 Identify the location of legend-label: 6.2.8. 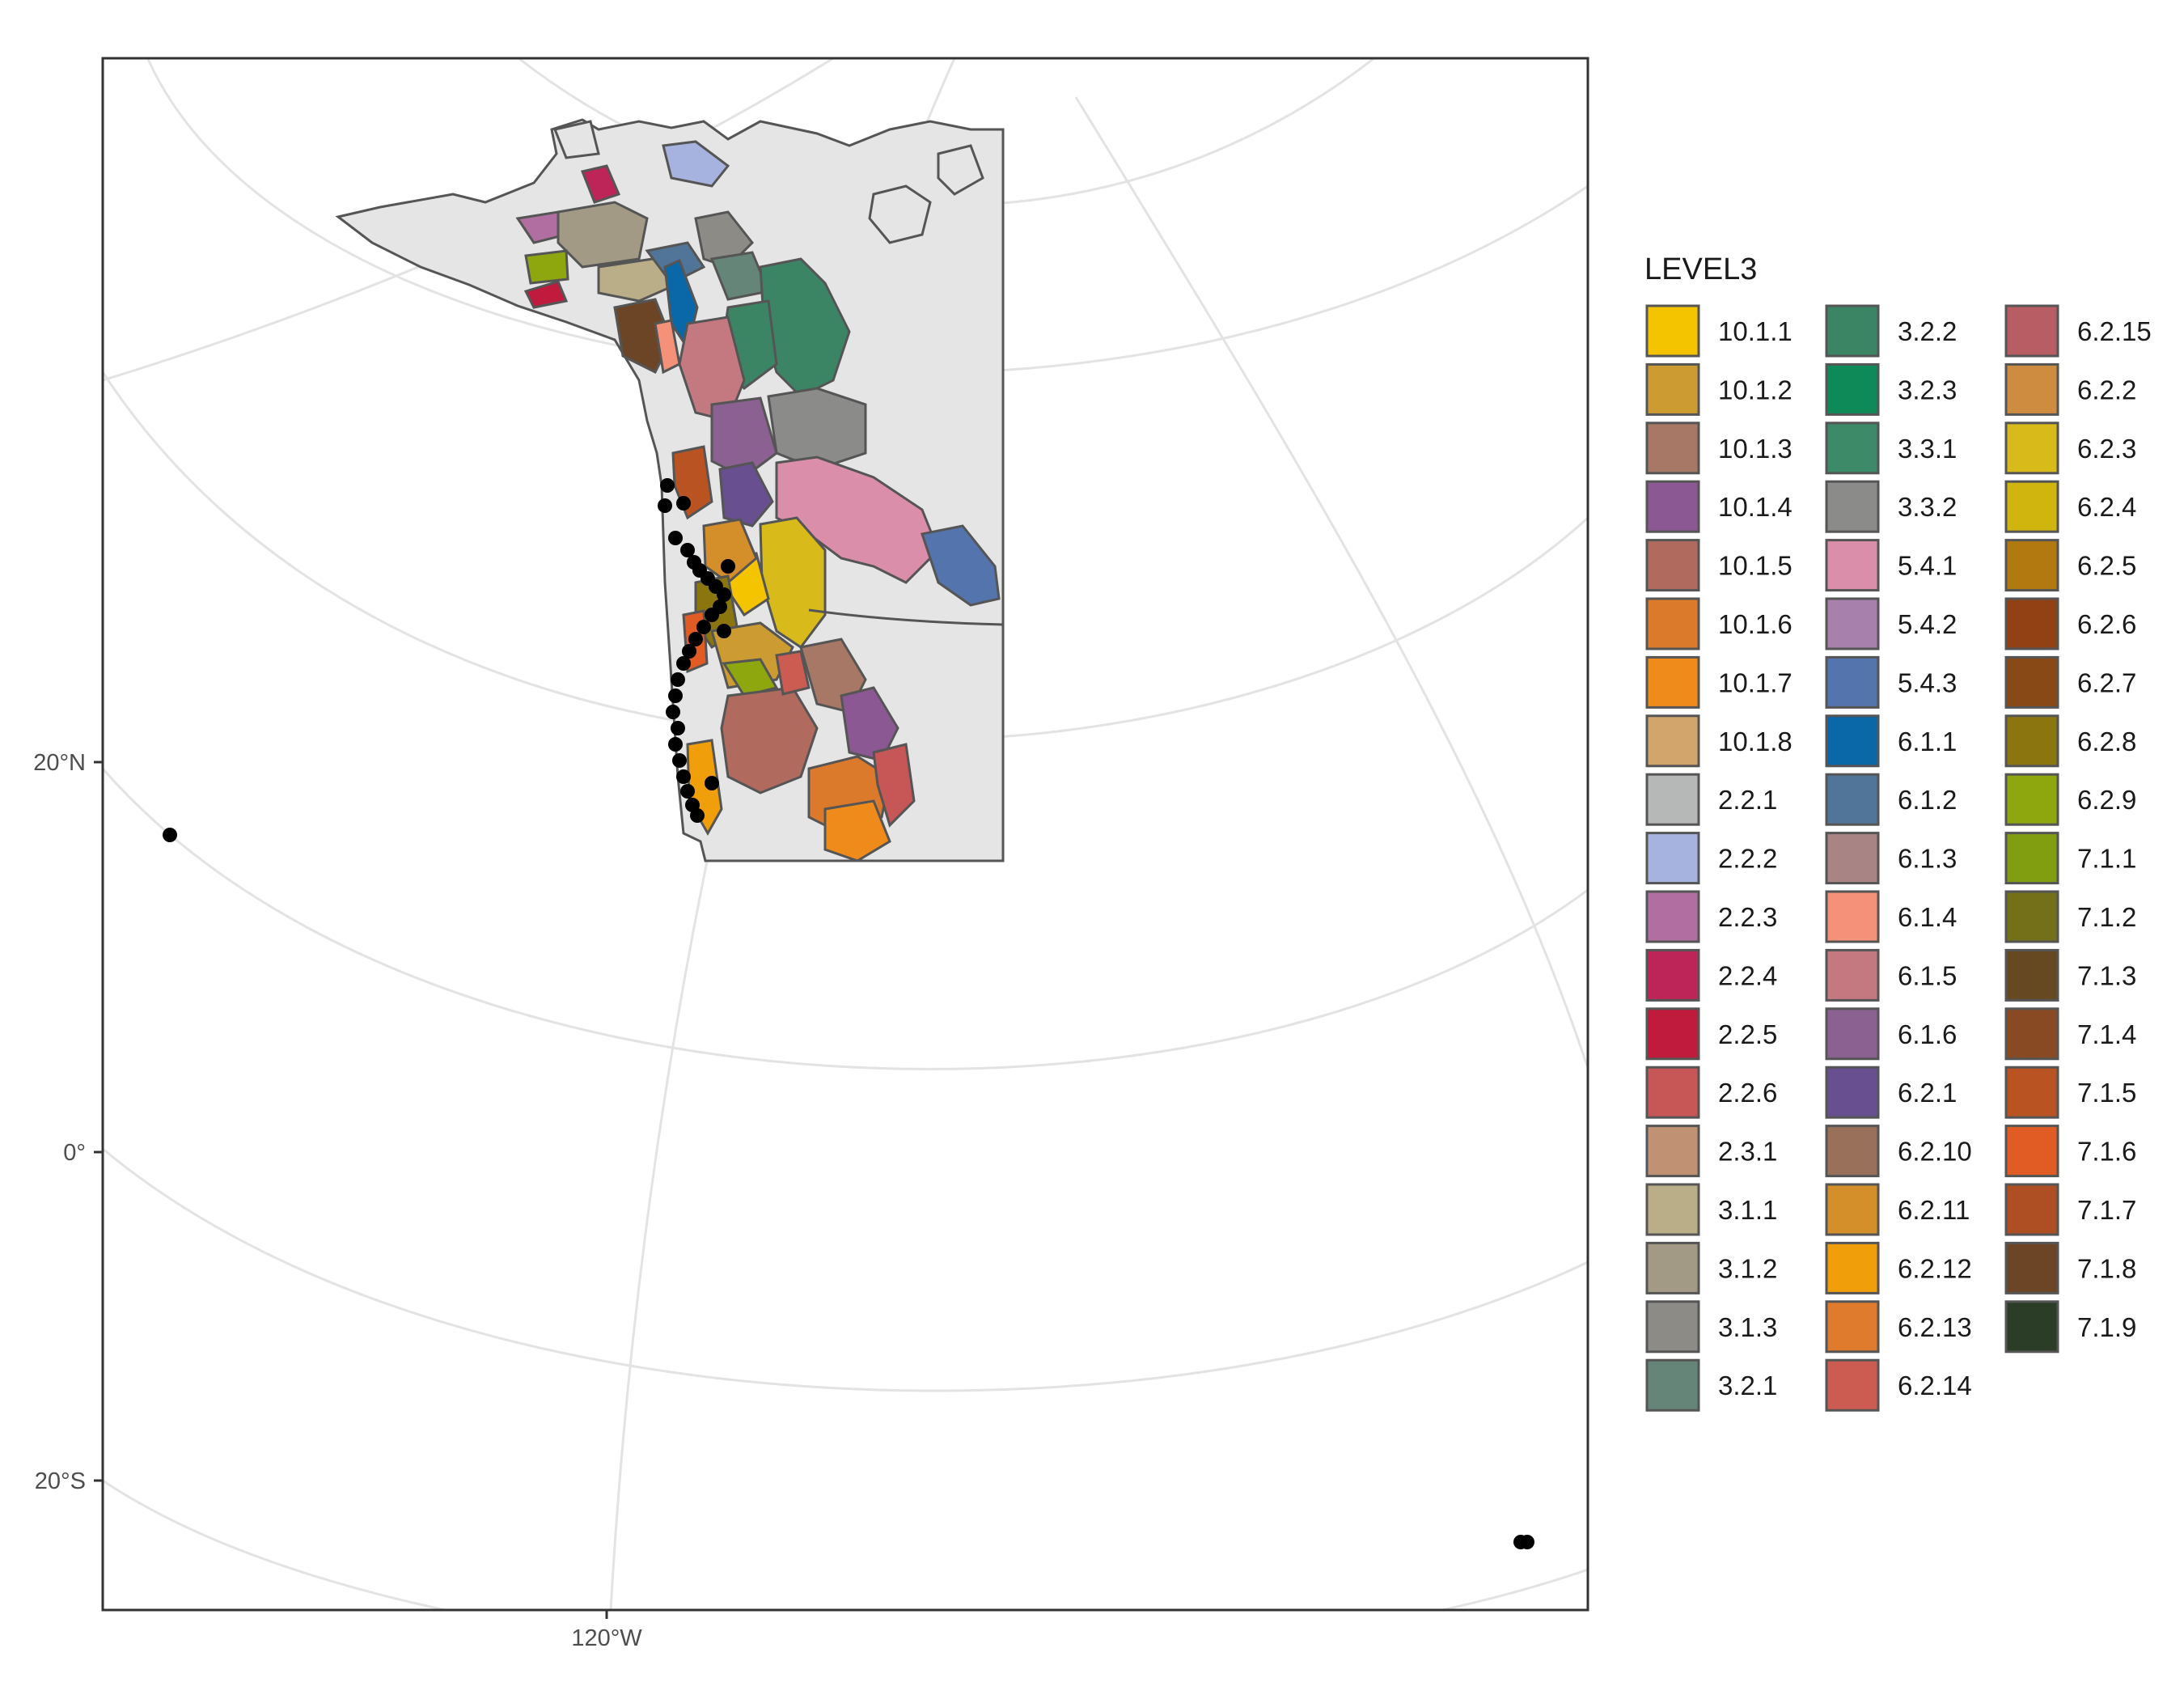
(2106, 741).